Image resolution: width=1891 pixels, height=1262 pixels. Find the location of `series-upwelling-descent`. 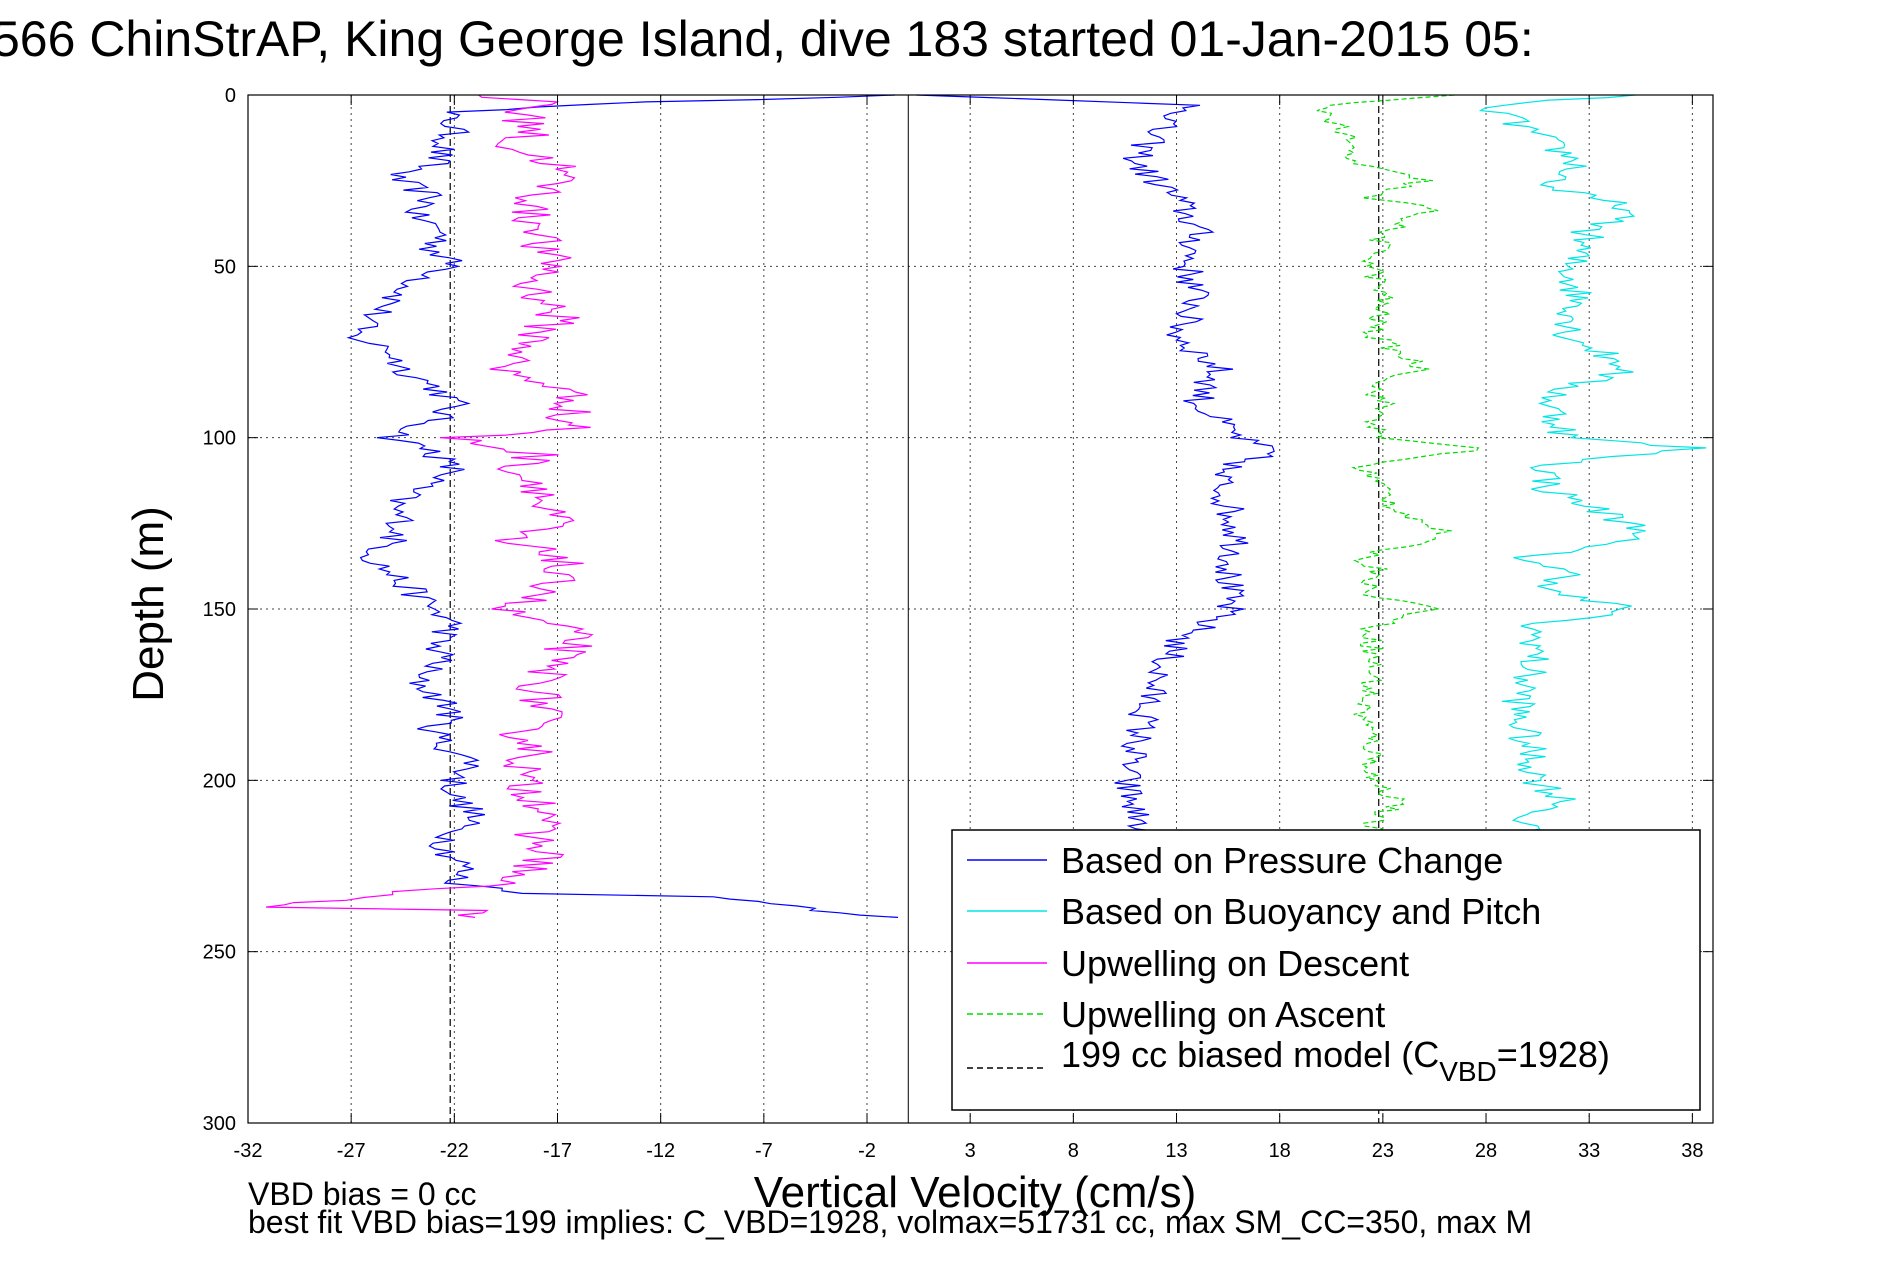

series-upwelling-descent is located at coordinates (430, 506).